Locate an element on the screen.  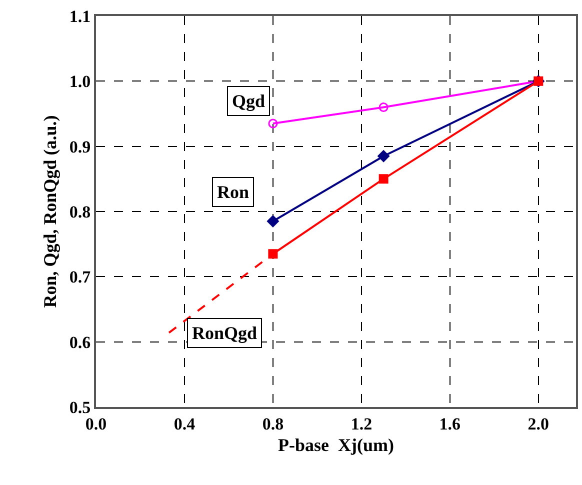
x-axis-title: P-base Xj(um) is located at coordinates (336, 445).